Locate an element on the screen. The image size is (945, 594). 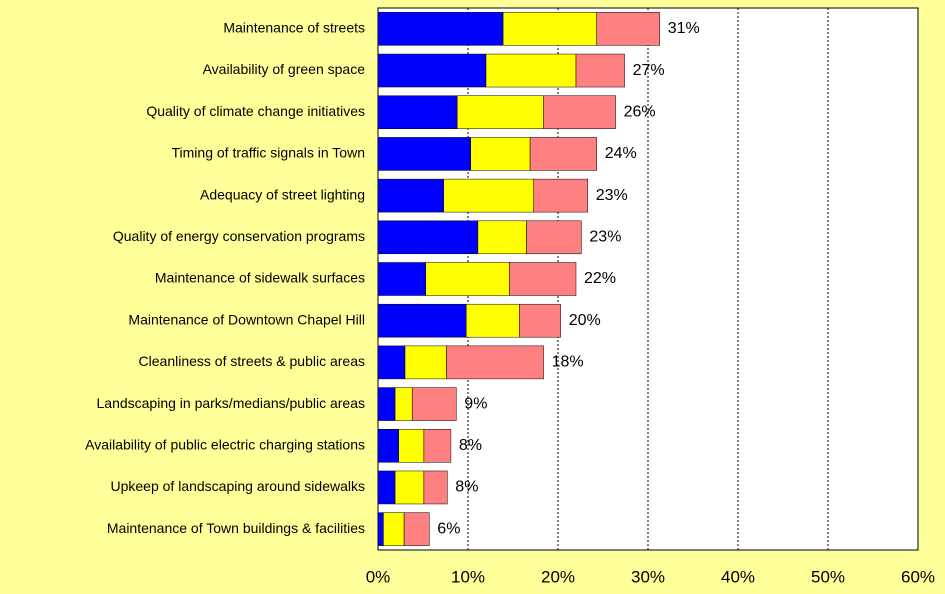
y-tick-label: Availability of green space is located at coordinates (284, 69).